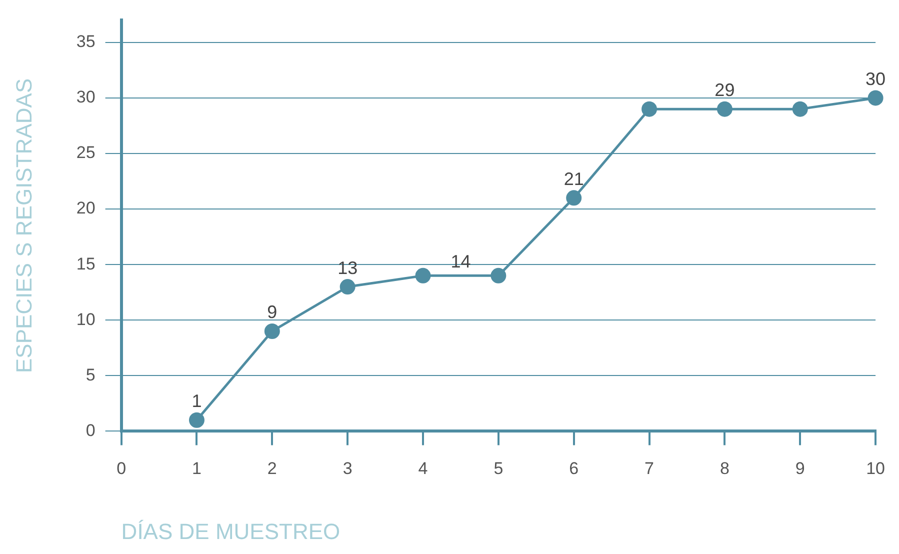 The image size is (899, 554). Describe the element at coordinates (197, 468) in the screenshot. I see `x-tick-label: 1` at that location.